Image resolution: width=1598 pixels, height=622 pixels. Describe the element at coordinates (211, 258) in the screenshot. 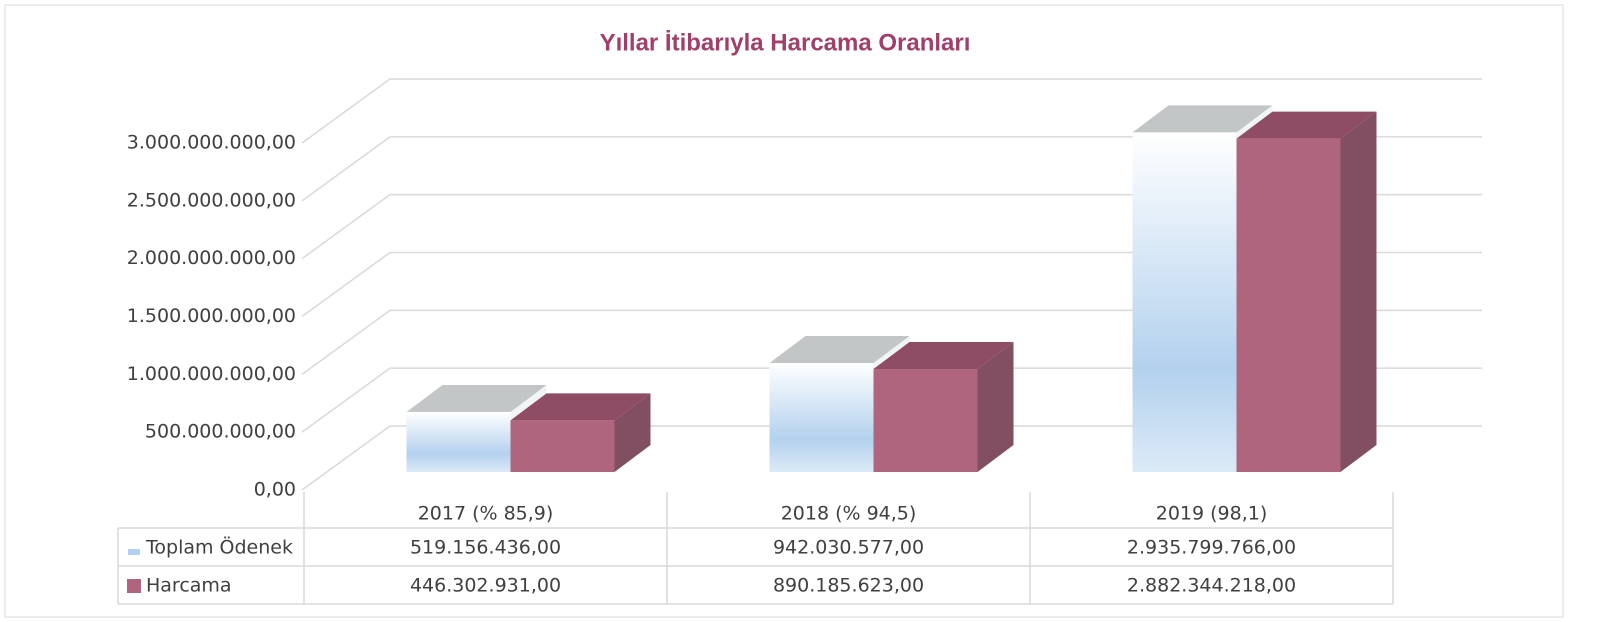

I see `y-tick-label: 2.000.000.000,00` at that location.